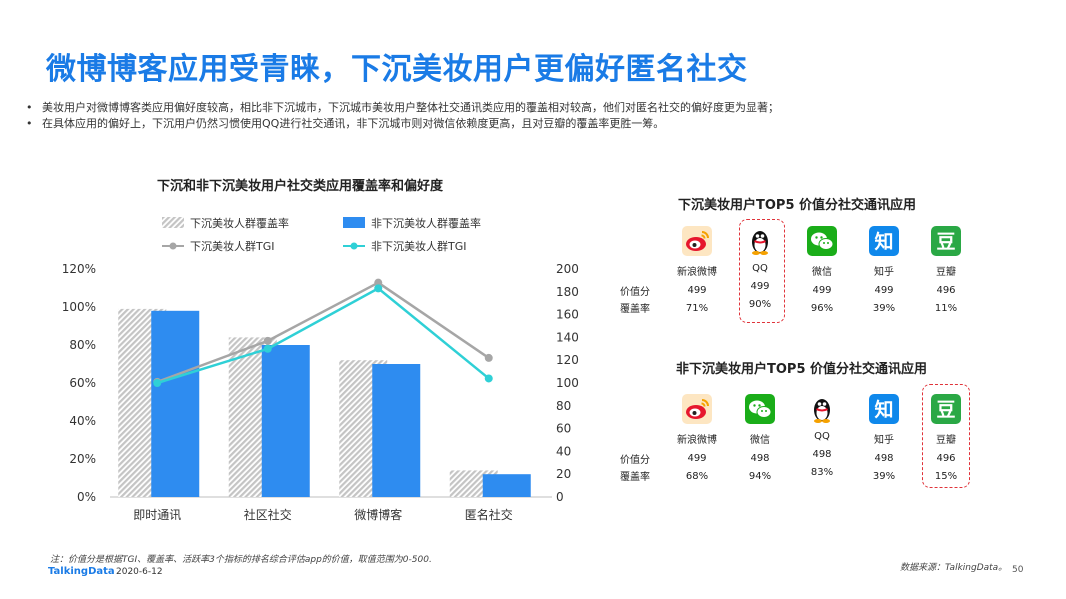  What do you see at coordinates (635, 477) in the screenshot?
I see `panel2-coverage-label: 覆盖率` at bounding box center [635, 477].